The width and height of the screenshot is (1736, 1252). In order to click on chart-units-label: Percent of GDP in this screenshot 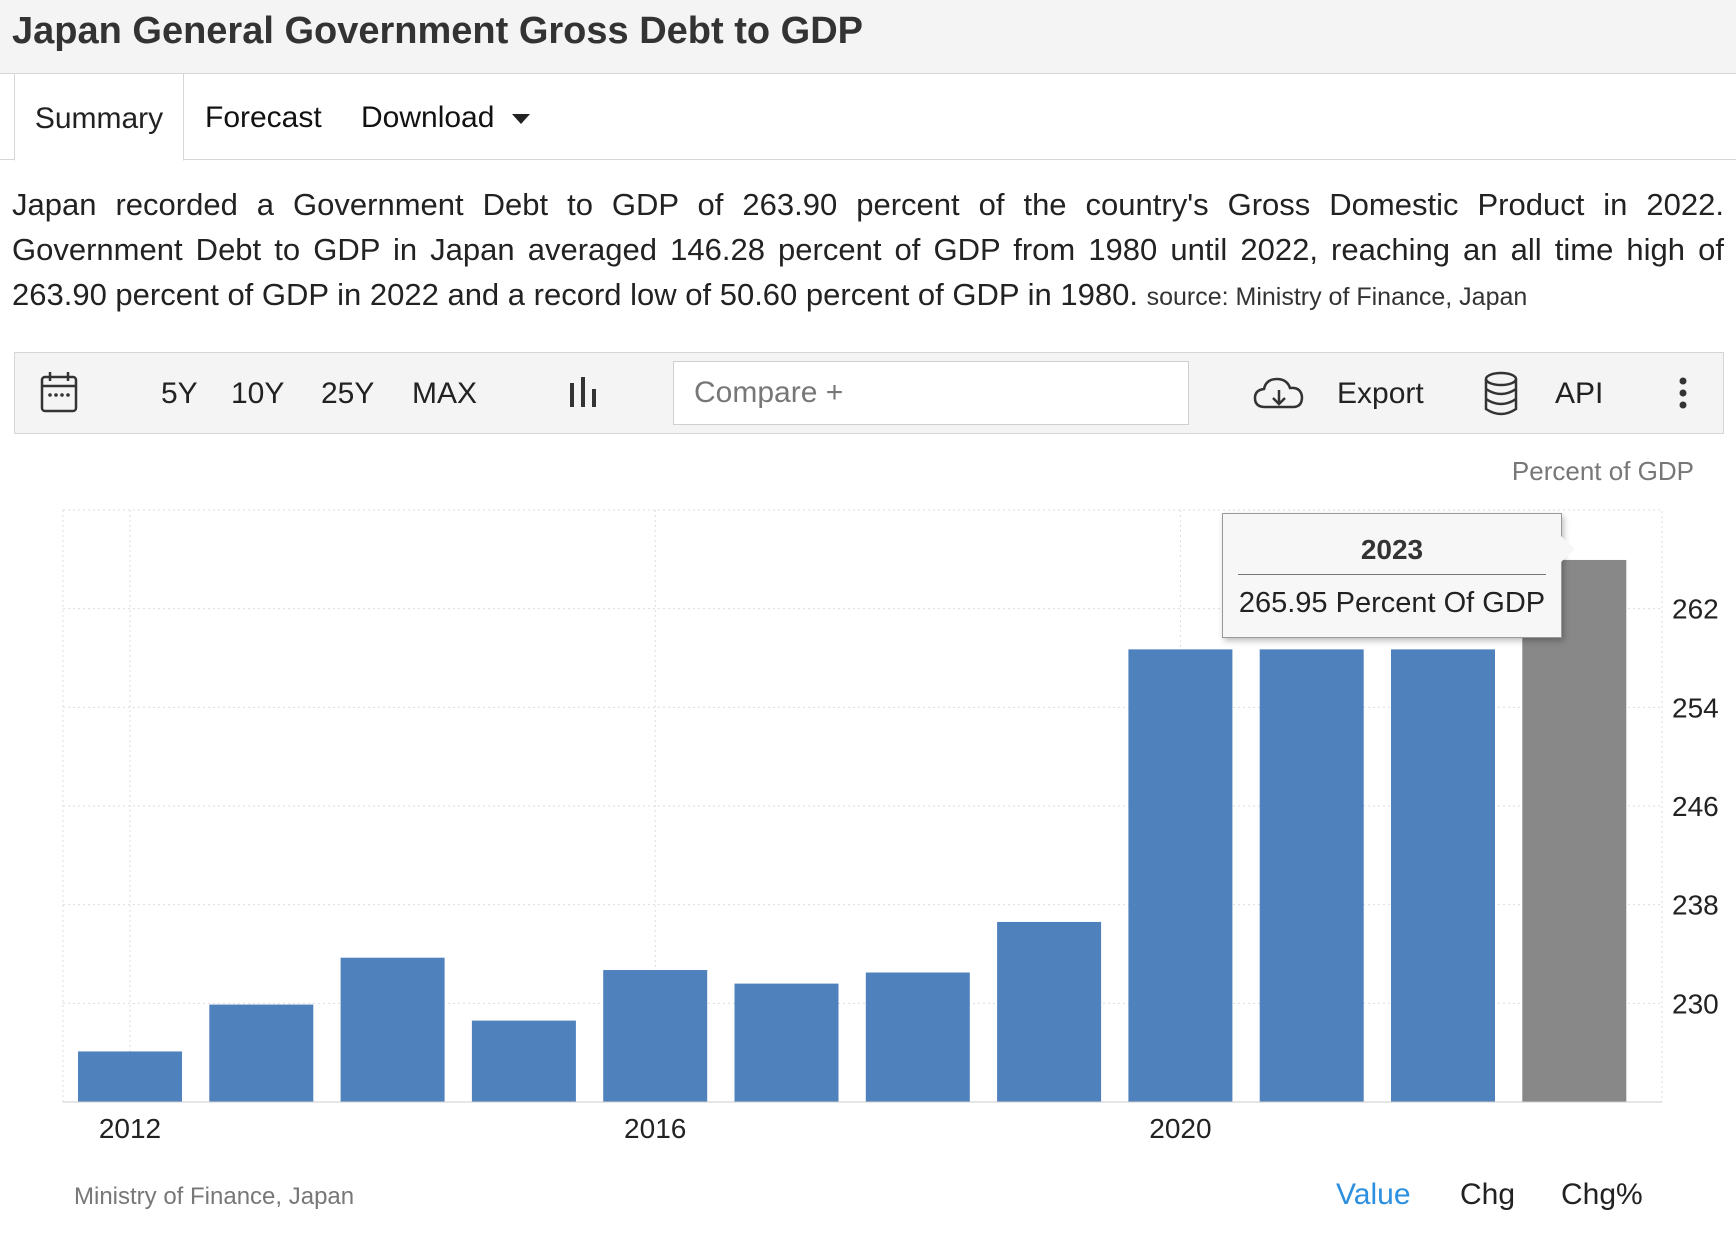, I will do `click(1602, 471)`.